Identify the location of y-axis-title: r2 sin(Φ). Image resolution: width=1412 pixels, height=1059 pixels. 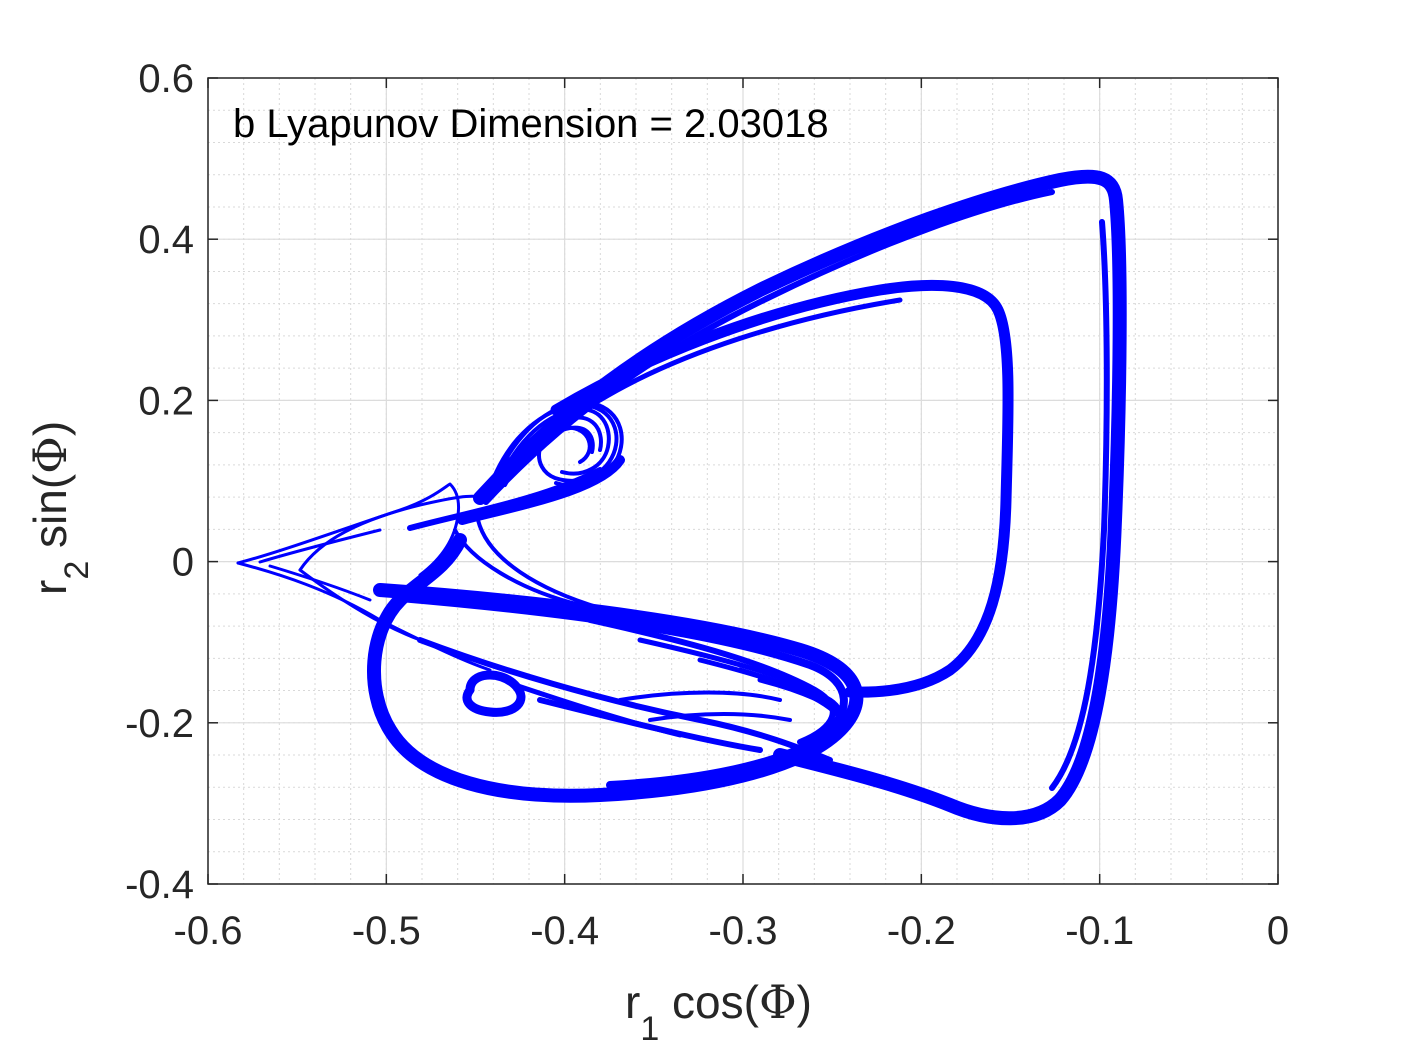
(59, 508).